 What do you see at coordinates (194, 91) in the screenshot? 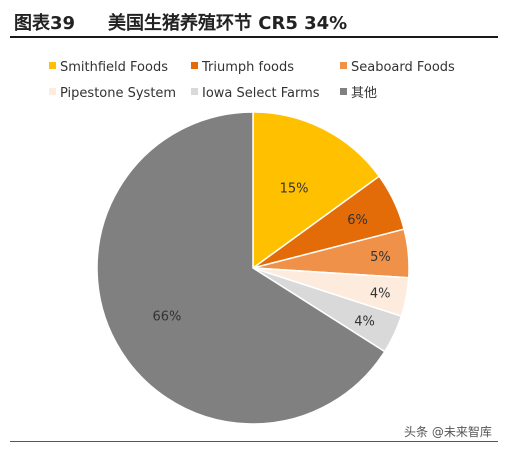
I see `legend-swatch-iowa-select-farms` at bounding box center [194, 91].